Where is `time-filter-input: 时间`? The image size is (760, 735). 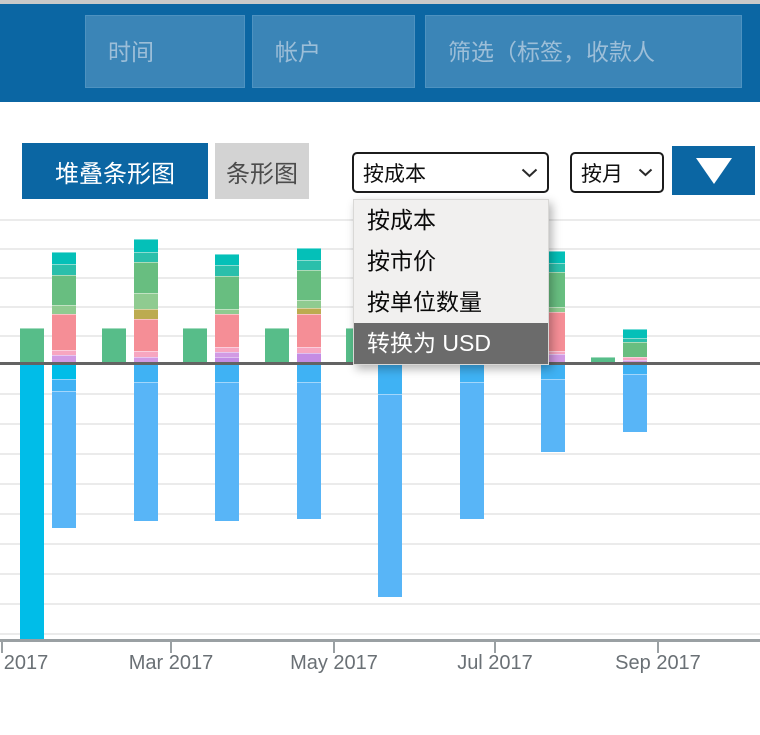 time-filter-input: 时间 is located at coordinates (165, 51).